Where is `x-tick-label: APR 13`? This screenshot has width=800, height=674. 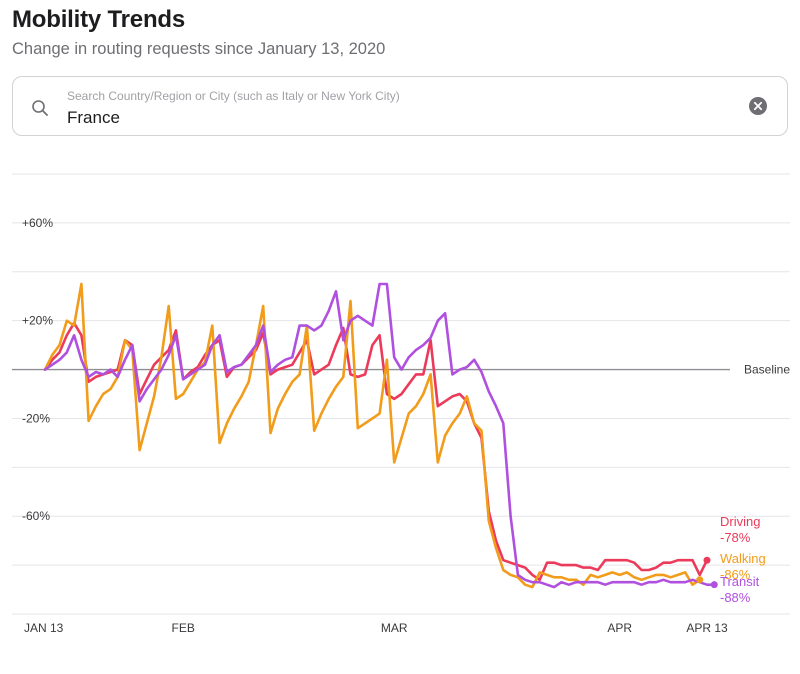 x-tick-label: APR 13 is located at coordinates (707, 628).